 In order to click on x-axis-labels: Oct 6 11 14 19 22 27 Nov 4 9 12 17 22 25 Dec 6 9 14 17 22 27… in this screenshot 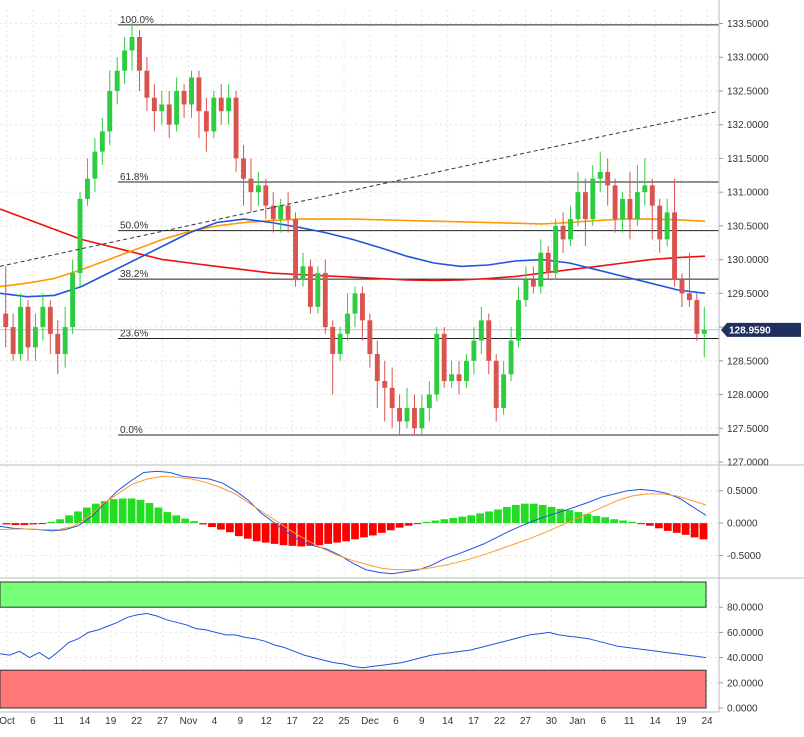, I will do `click(356, 721)`.